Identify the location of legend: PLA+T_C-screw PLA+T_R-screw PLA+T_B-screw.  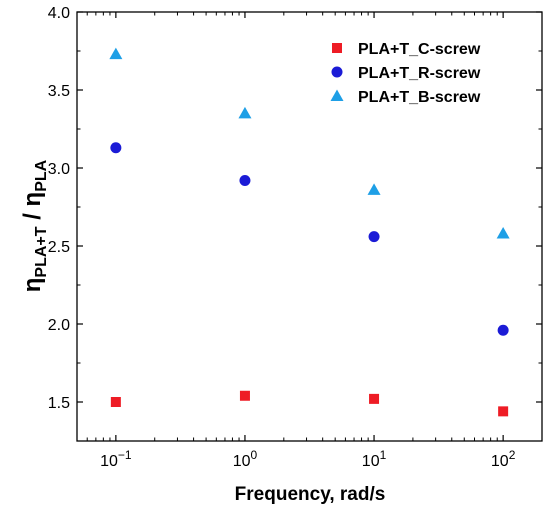
(405, 73).